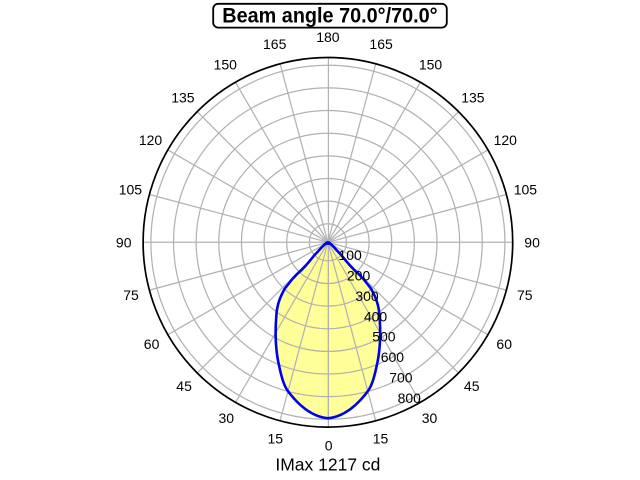  What do you see at coordinates (393, 357) in the screenshot?
I see `svg-text: 600` at bounding box center [393, 357].